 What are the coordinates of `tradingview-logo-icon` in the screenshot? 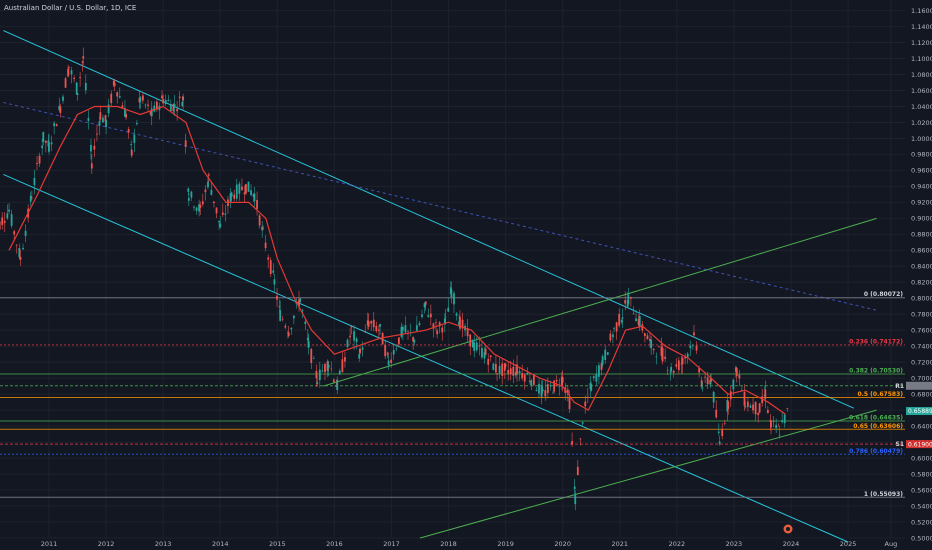 It's located at (788, 529).